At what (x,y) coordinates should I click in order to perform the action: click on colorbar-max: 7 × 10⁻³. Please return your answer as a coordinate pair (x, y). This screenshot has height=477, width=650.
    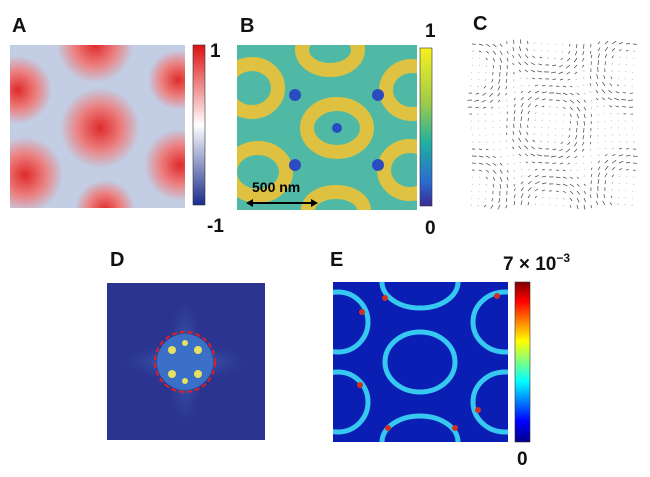
    Looking at the image, I should click on (536, 263).